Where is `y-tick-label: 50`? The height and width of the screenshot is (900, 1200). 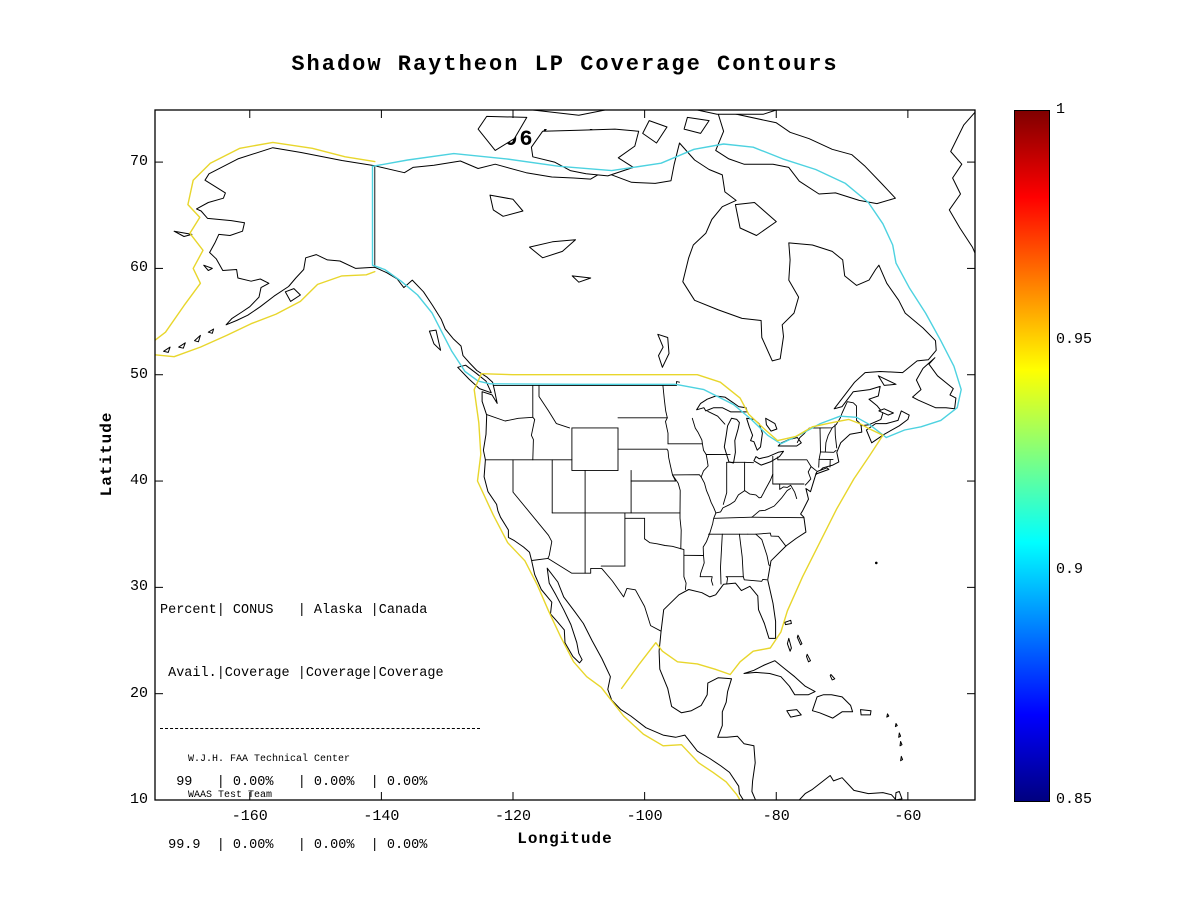
y-tick-label: 50 is located at coordinates (138, 374).